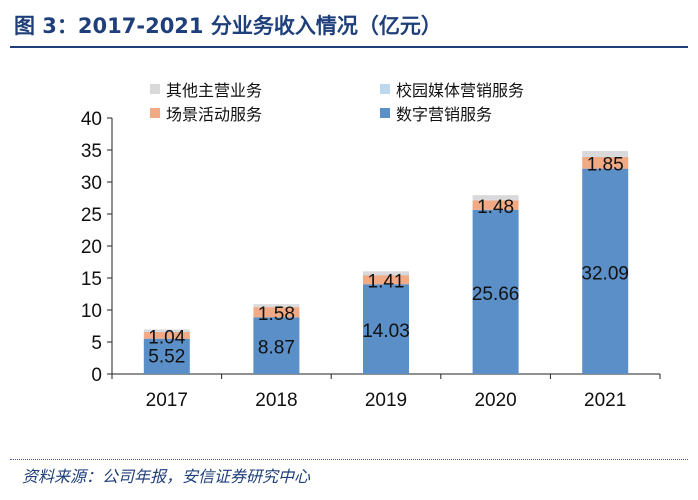 This screenshot has width=698, height=500. I want to click on data-label-event: 1.41, so click(386, 282).